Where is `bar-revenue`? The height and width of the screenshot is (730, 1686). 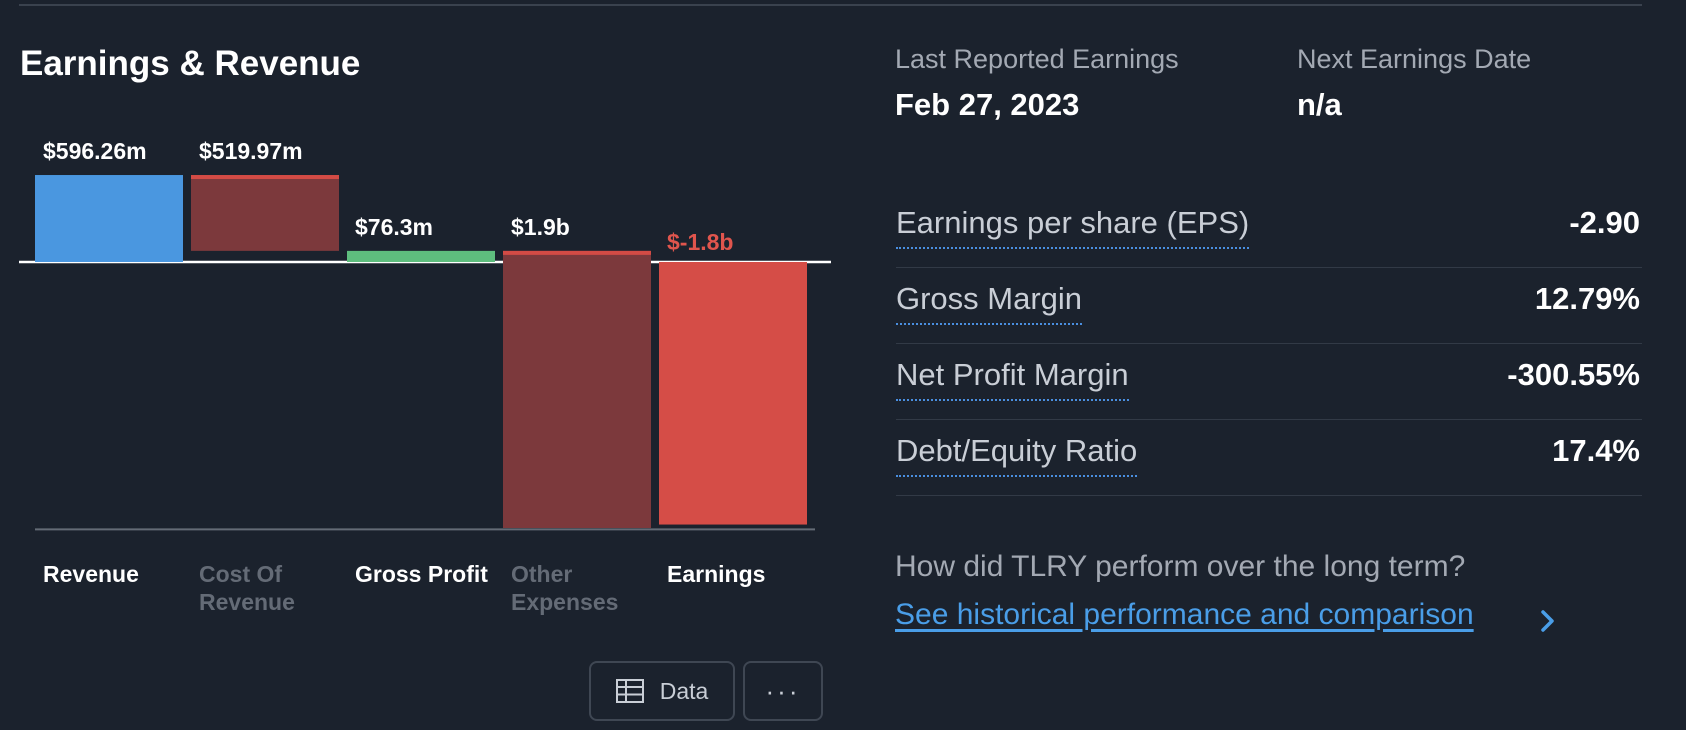
bar-revenue is located at coordinates (109, 218).